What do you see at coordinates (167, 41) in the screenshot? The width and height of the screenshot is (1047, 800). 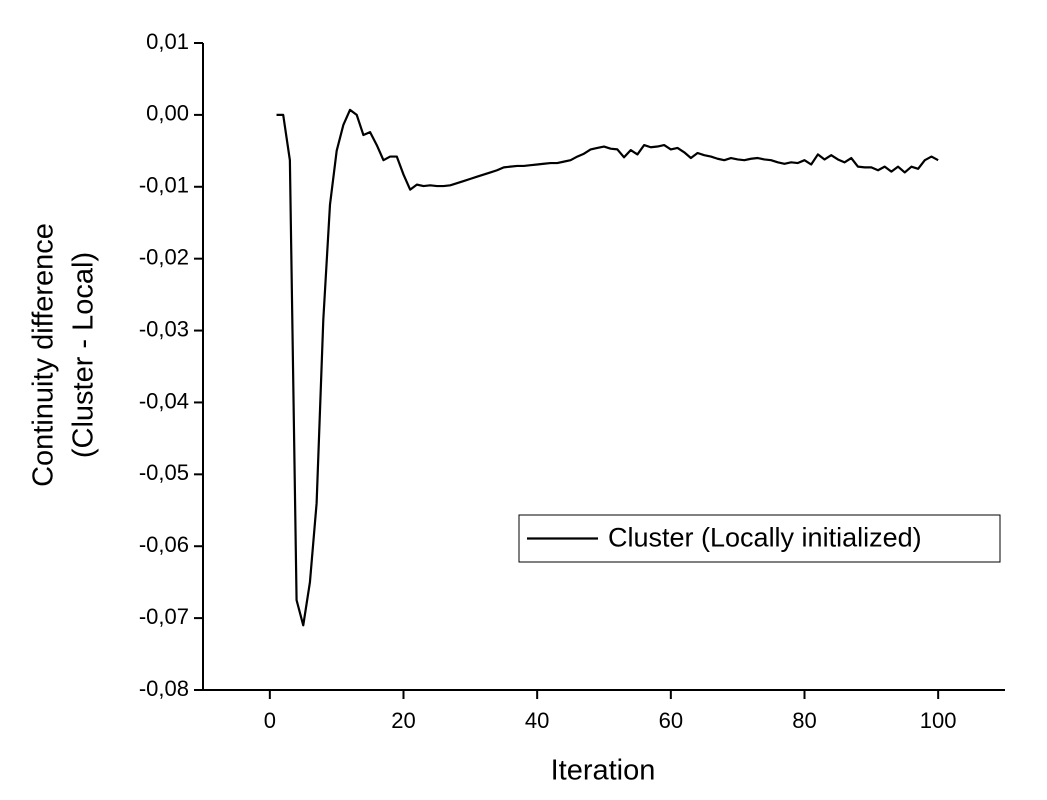 I see `y-tick-label: 0,01` at bounding box center [167, 41].